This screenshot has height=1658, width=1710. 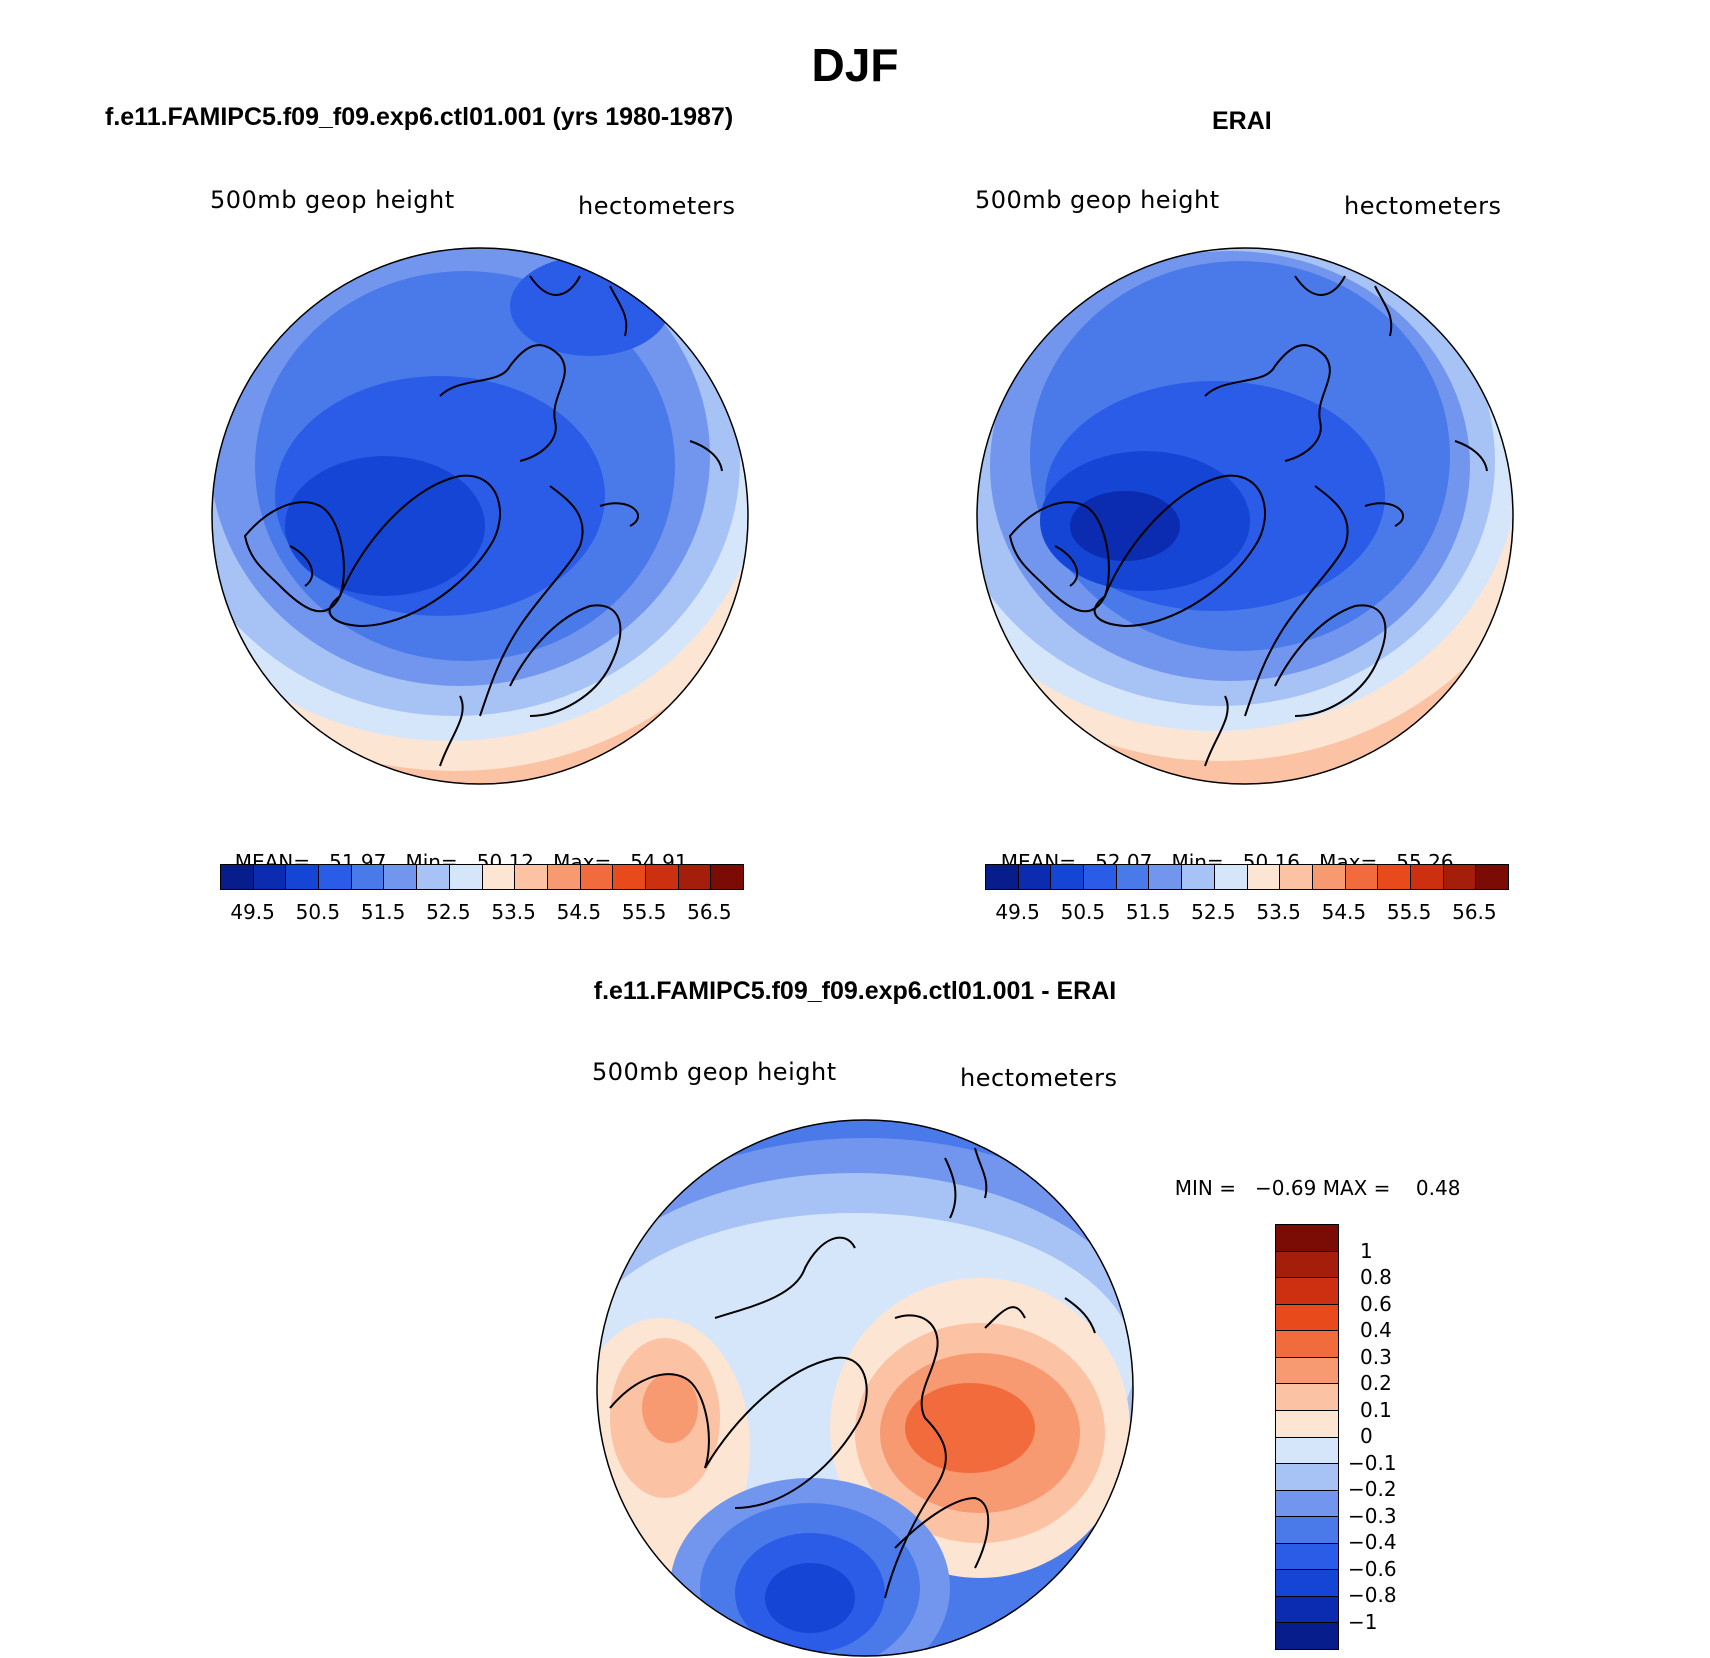 What do you see at coordinates (1039, 1078) in the screenshot?
I see `panel-3-units-label: hectometers` at bounding box center [1039, 1078].